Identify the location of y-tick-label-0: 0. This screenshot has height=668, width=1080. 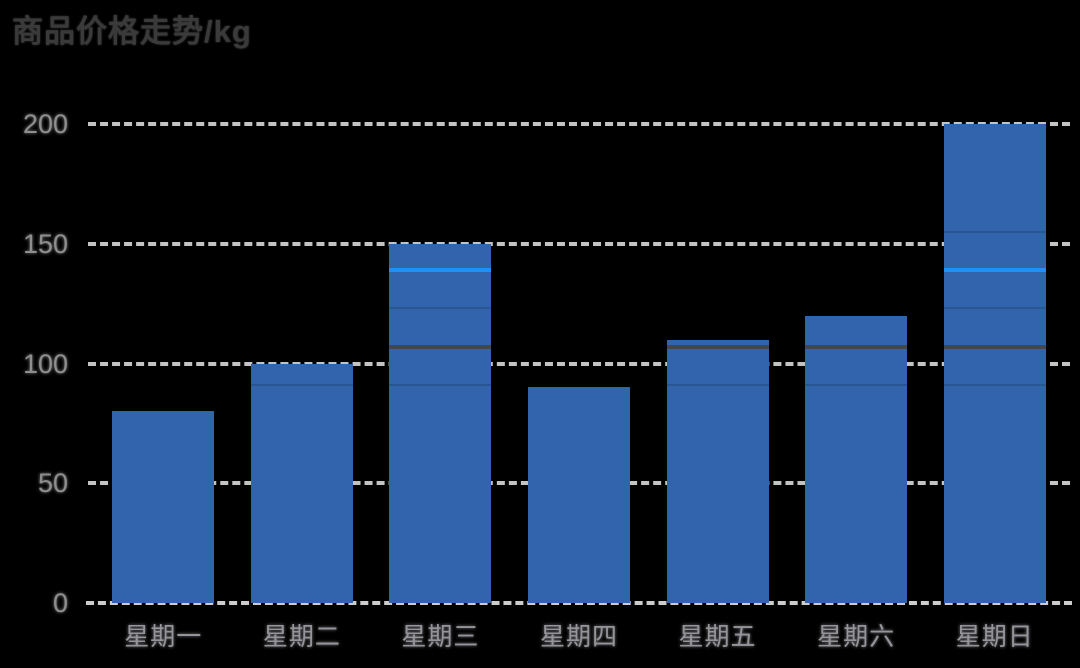
(60, 603).